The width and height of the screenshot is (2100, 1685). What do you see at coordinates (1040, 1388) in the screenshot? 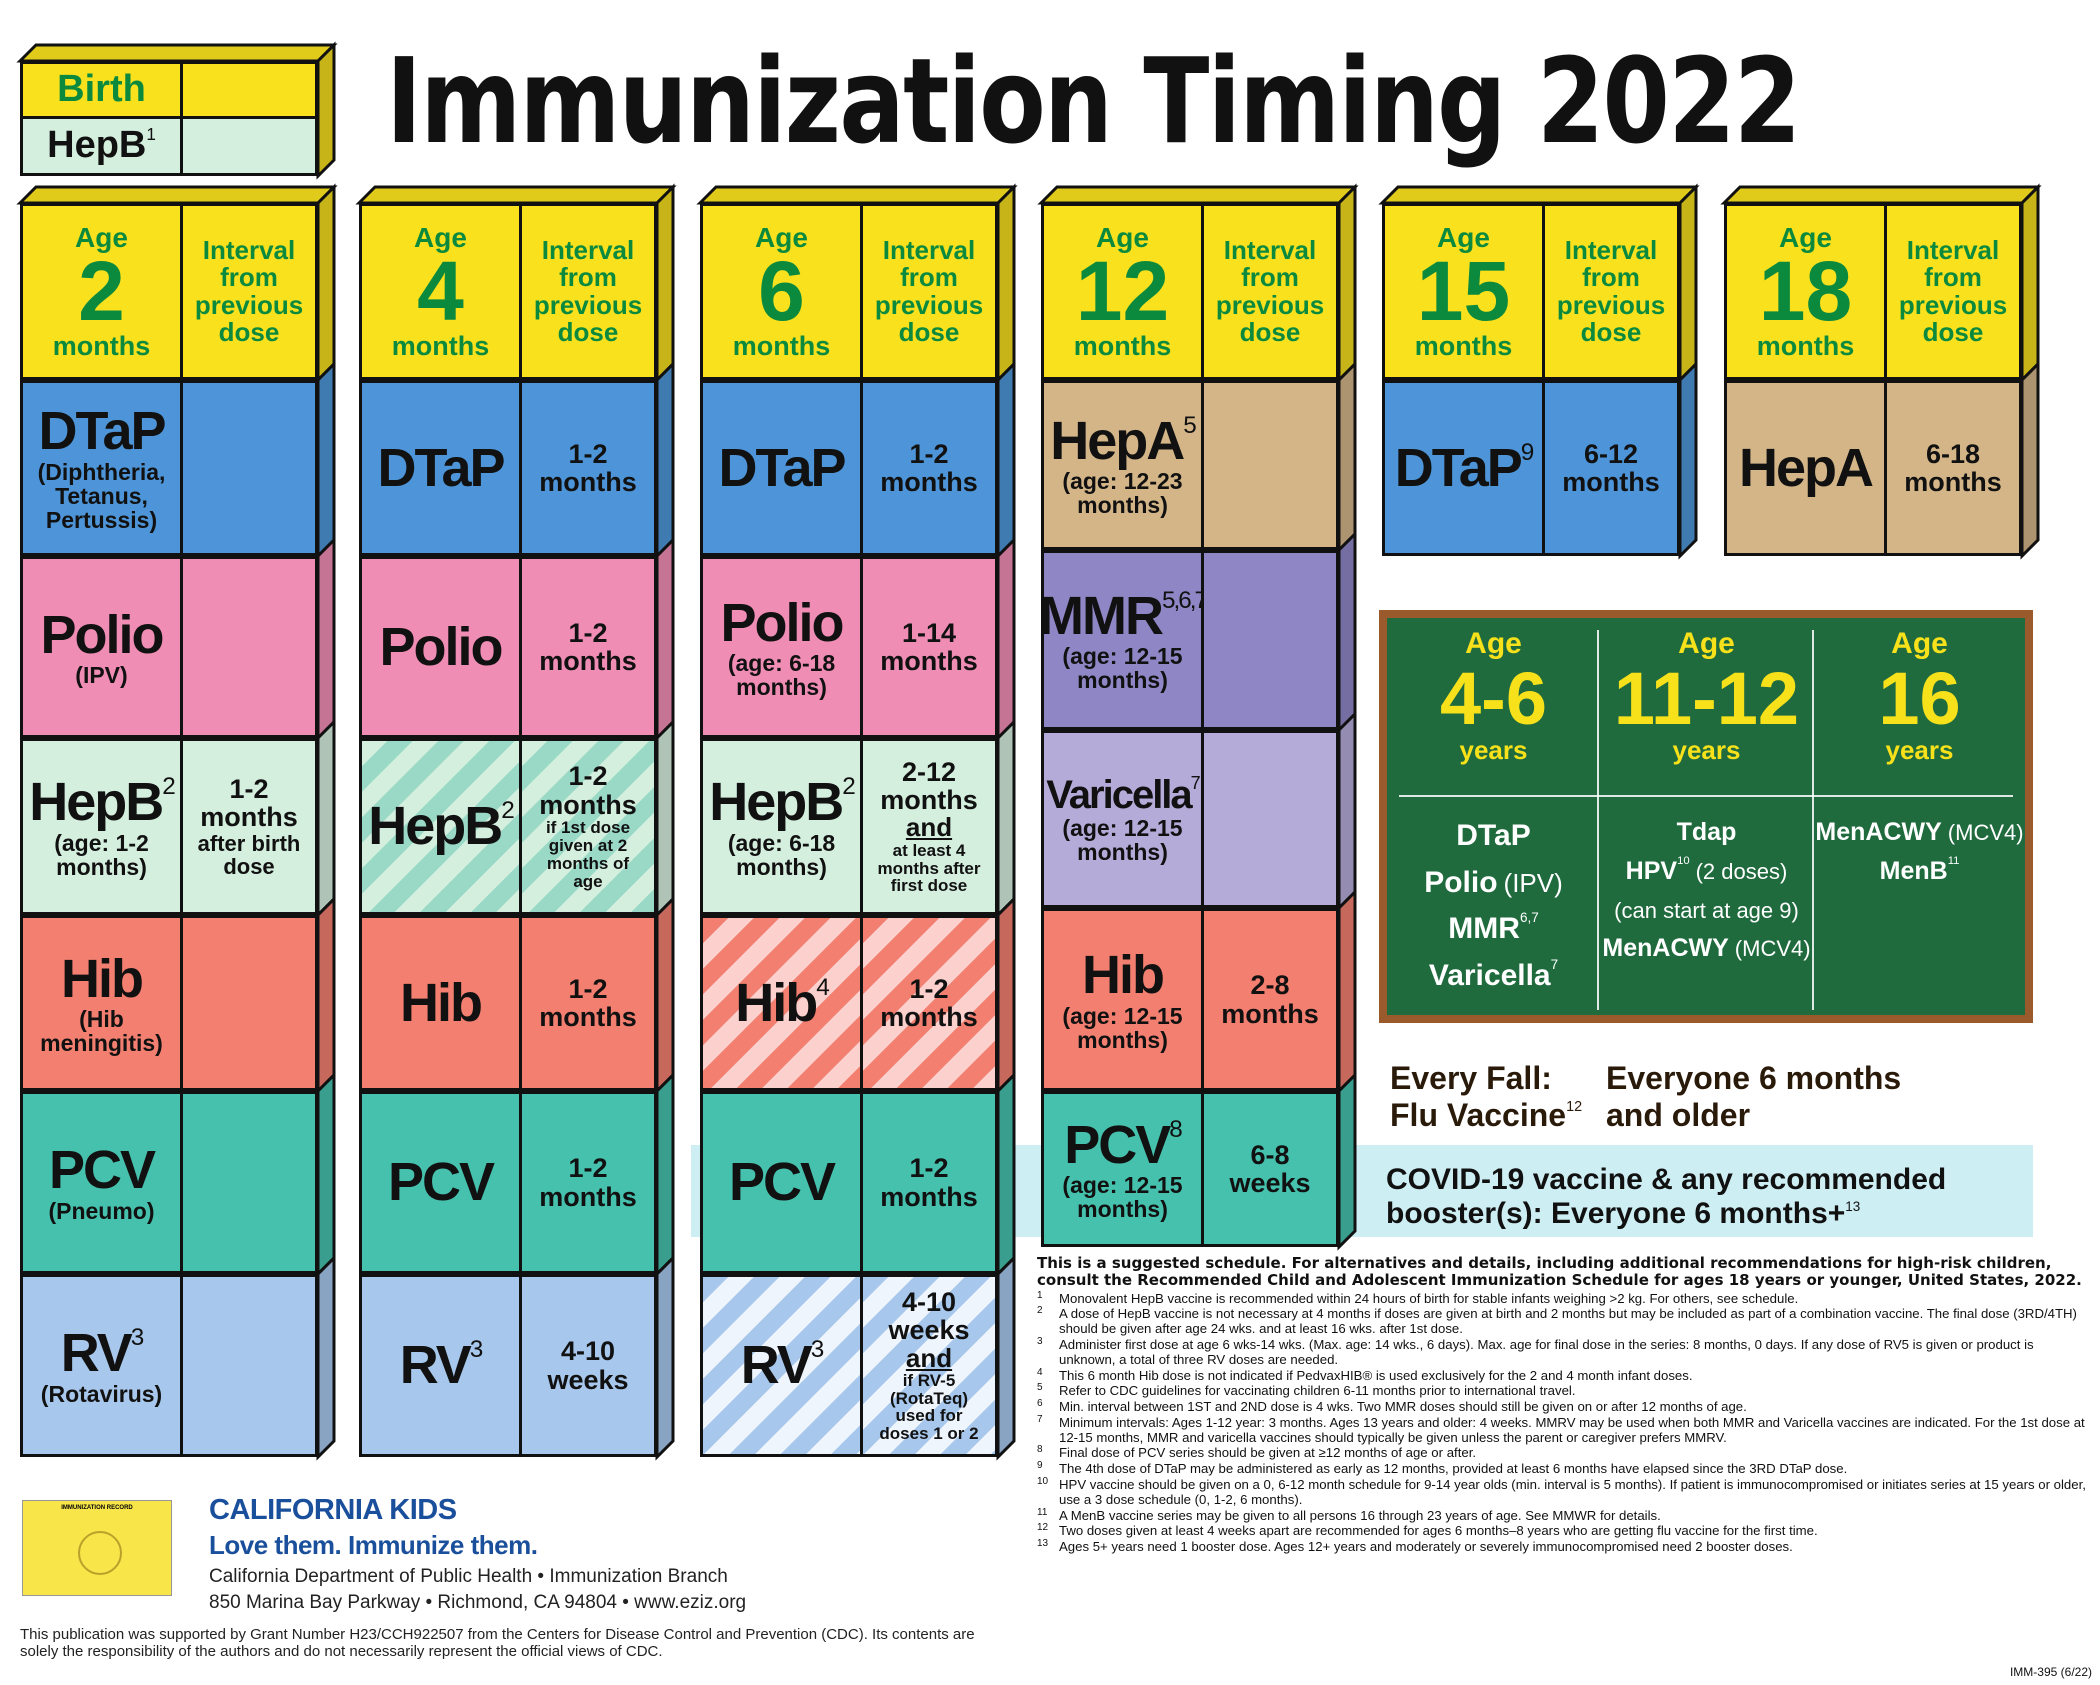
I see `footnote-number: 5` at bounding box center [1040, 1388].